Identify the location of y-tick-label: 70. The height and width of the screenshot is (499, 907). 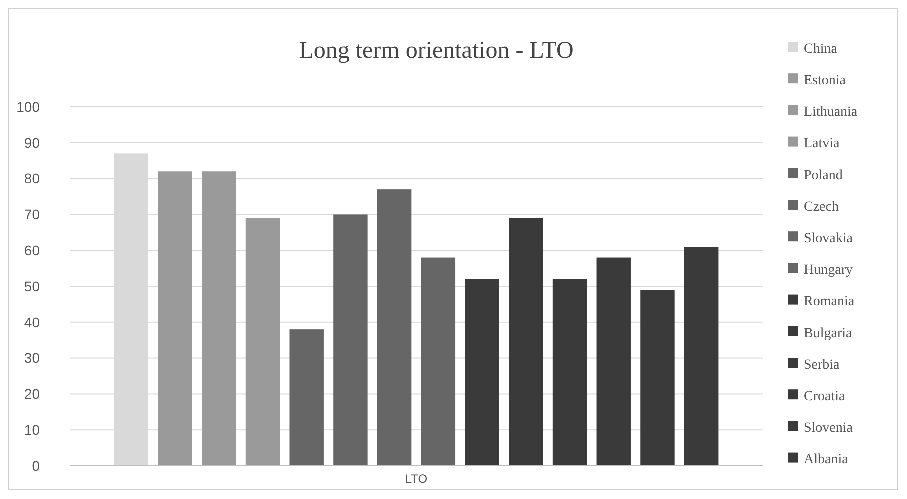
(32, 214).